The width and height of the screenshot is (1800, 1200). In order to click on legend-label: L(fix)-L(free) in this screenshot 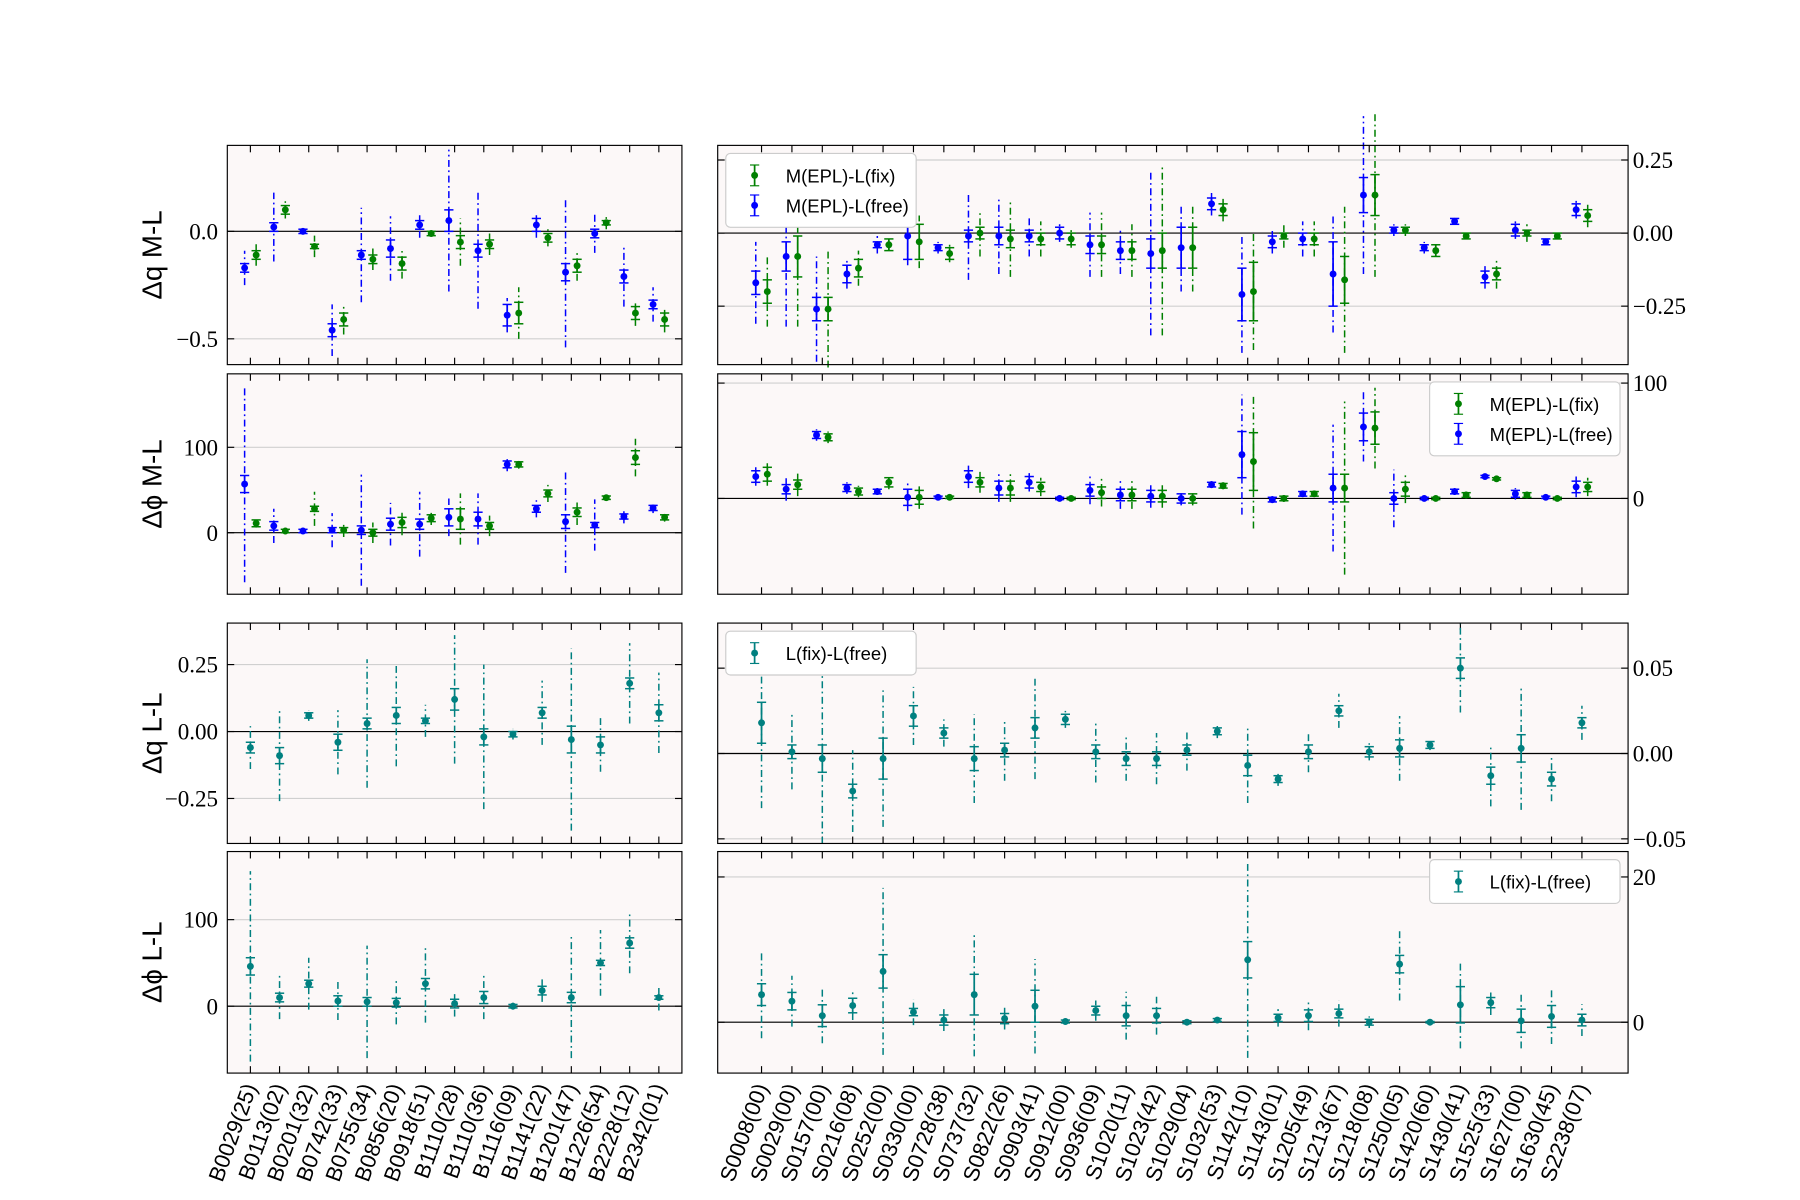, I will do `click(1541, 881)`.